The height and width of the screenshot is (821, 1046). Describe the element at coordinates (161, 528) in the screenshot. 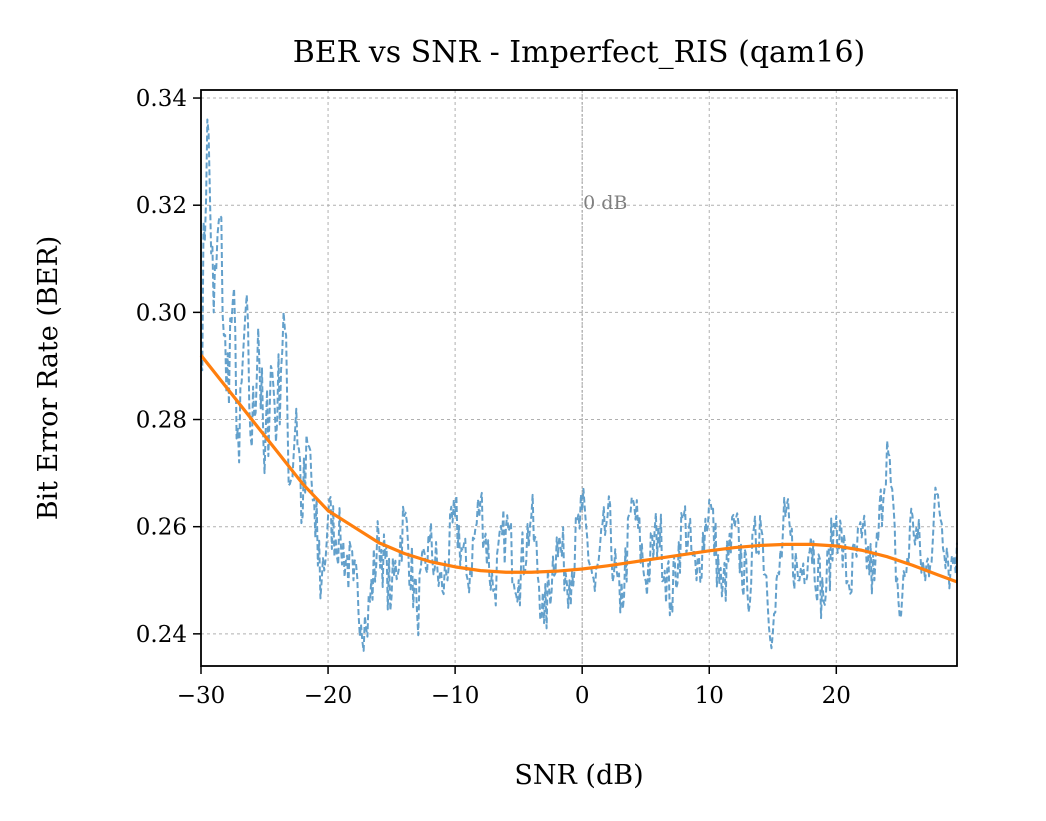

I see `y-tick-label: 0.26` at that location.